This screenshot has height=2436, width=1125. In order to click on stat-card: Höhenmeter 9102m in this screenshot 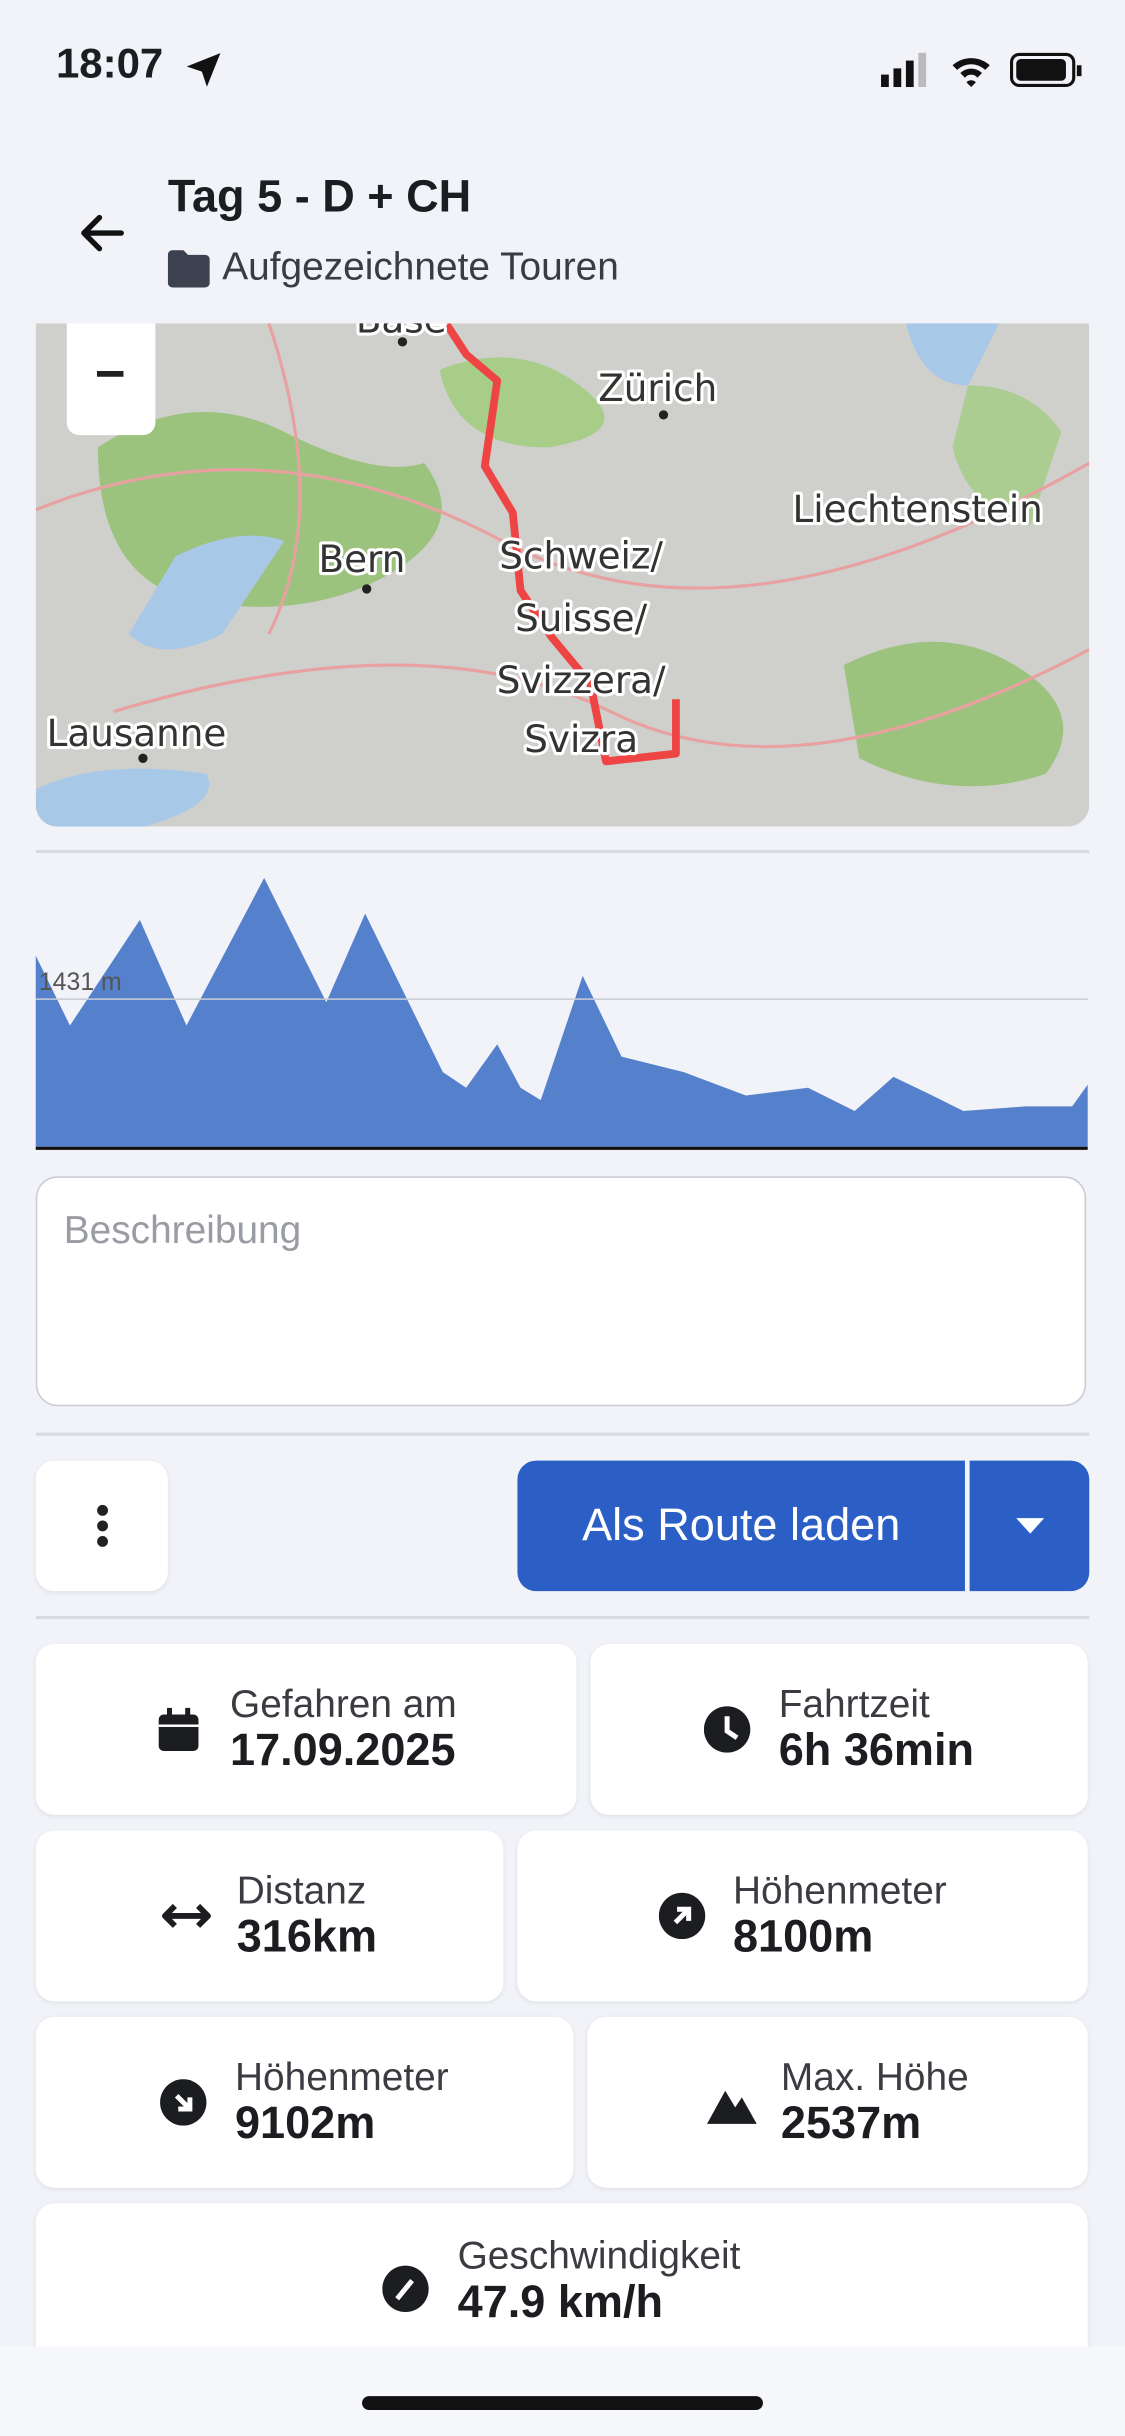, I will do `click(304, 2102)`.